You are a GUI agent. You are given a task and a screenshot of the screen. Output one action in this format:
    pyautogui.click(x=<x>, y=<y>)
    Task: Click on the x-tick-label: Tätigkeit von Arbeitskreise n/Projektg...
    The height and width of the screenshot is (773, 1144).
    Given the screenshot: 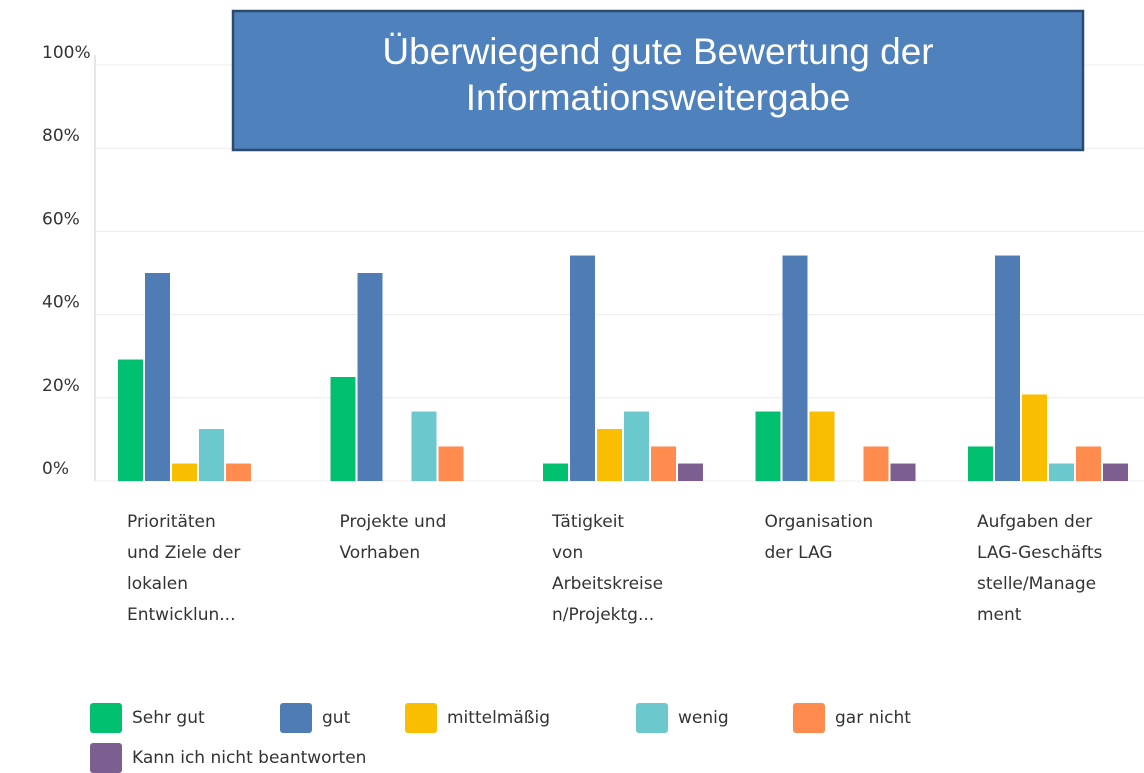 What is the action you would take?
    pyautogui.click(x=607, y=568)
    